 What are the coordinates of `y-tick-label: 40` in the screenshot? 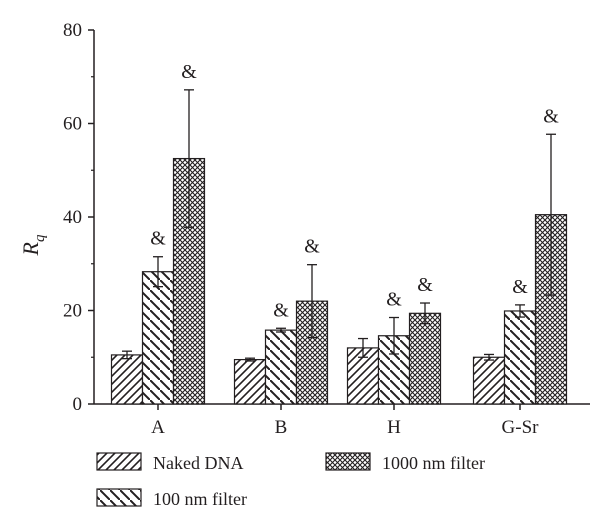 It's located at (72, 217).